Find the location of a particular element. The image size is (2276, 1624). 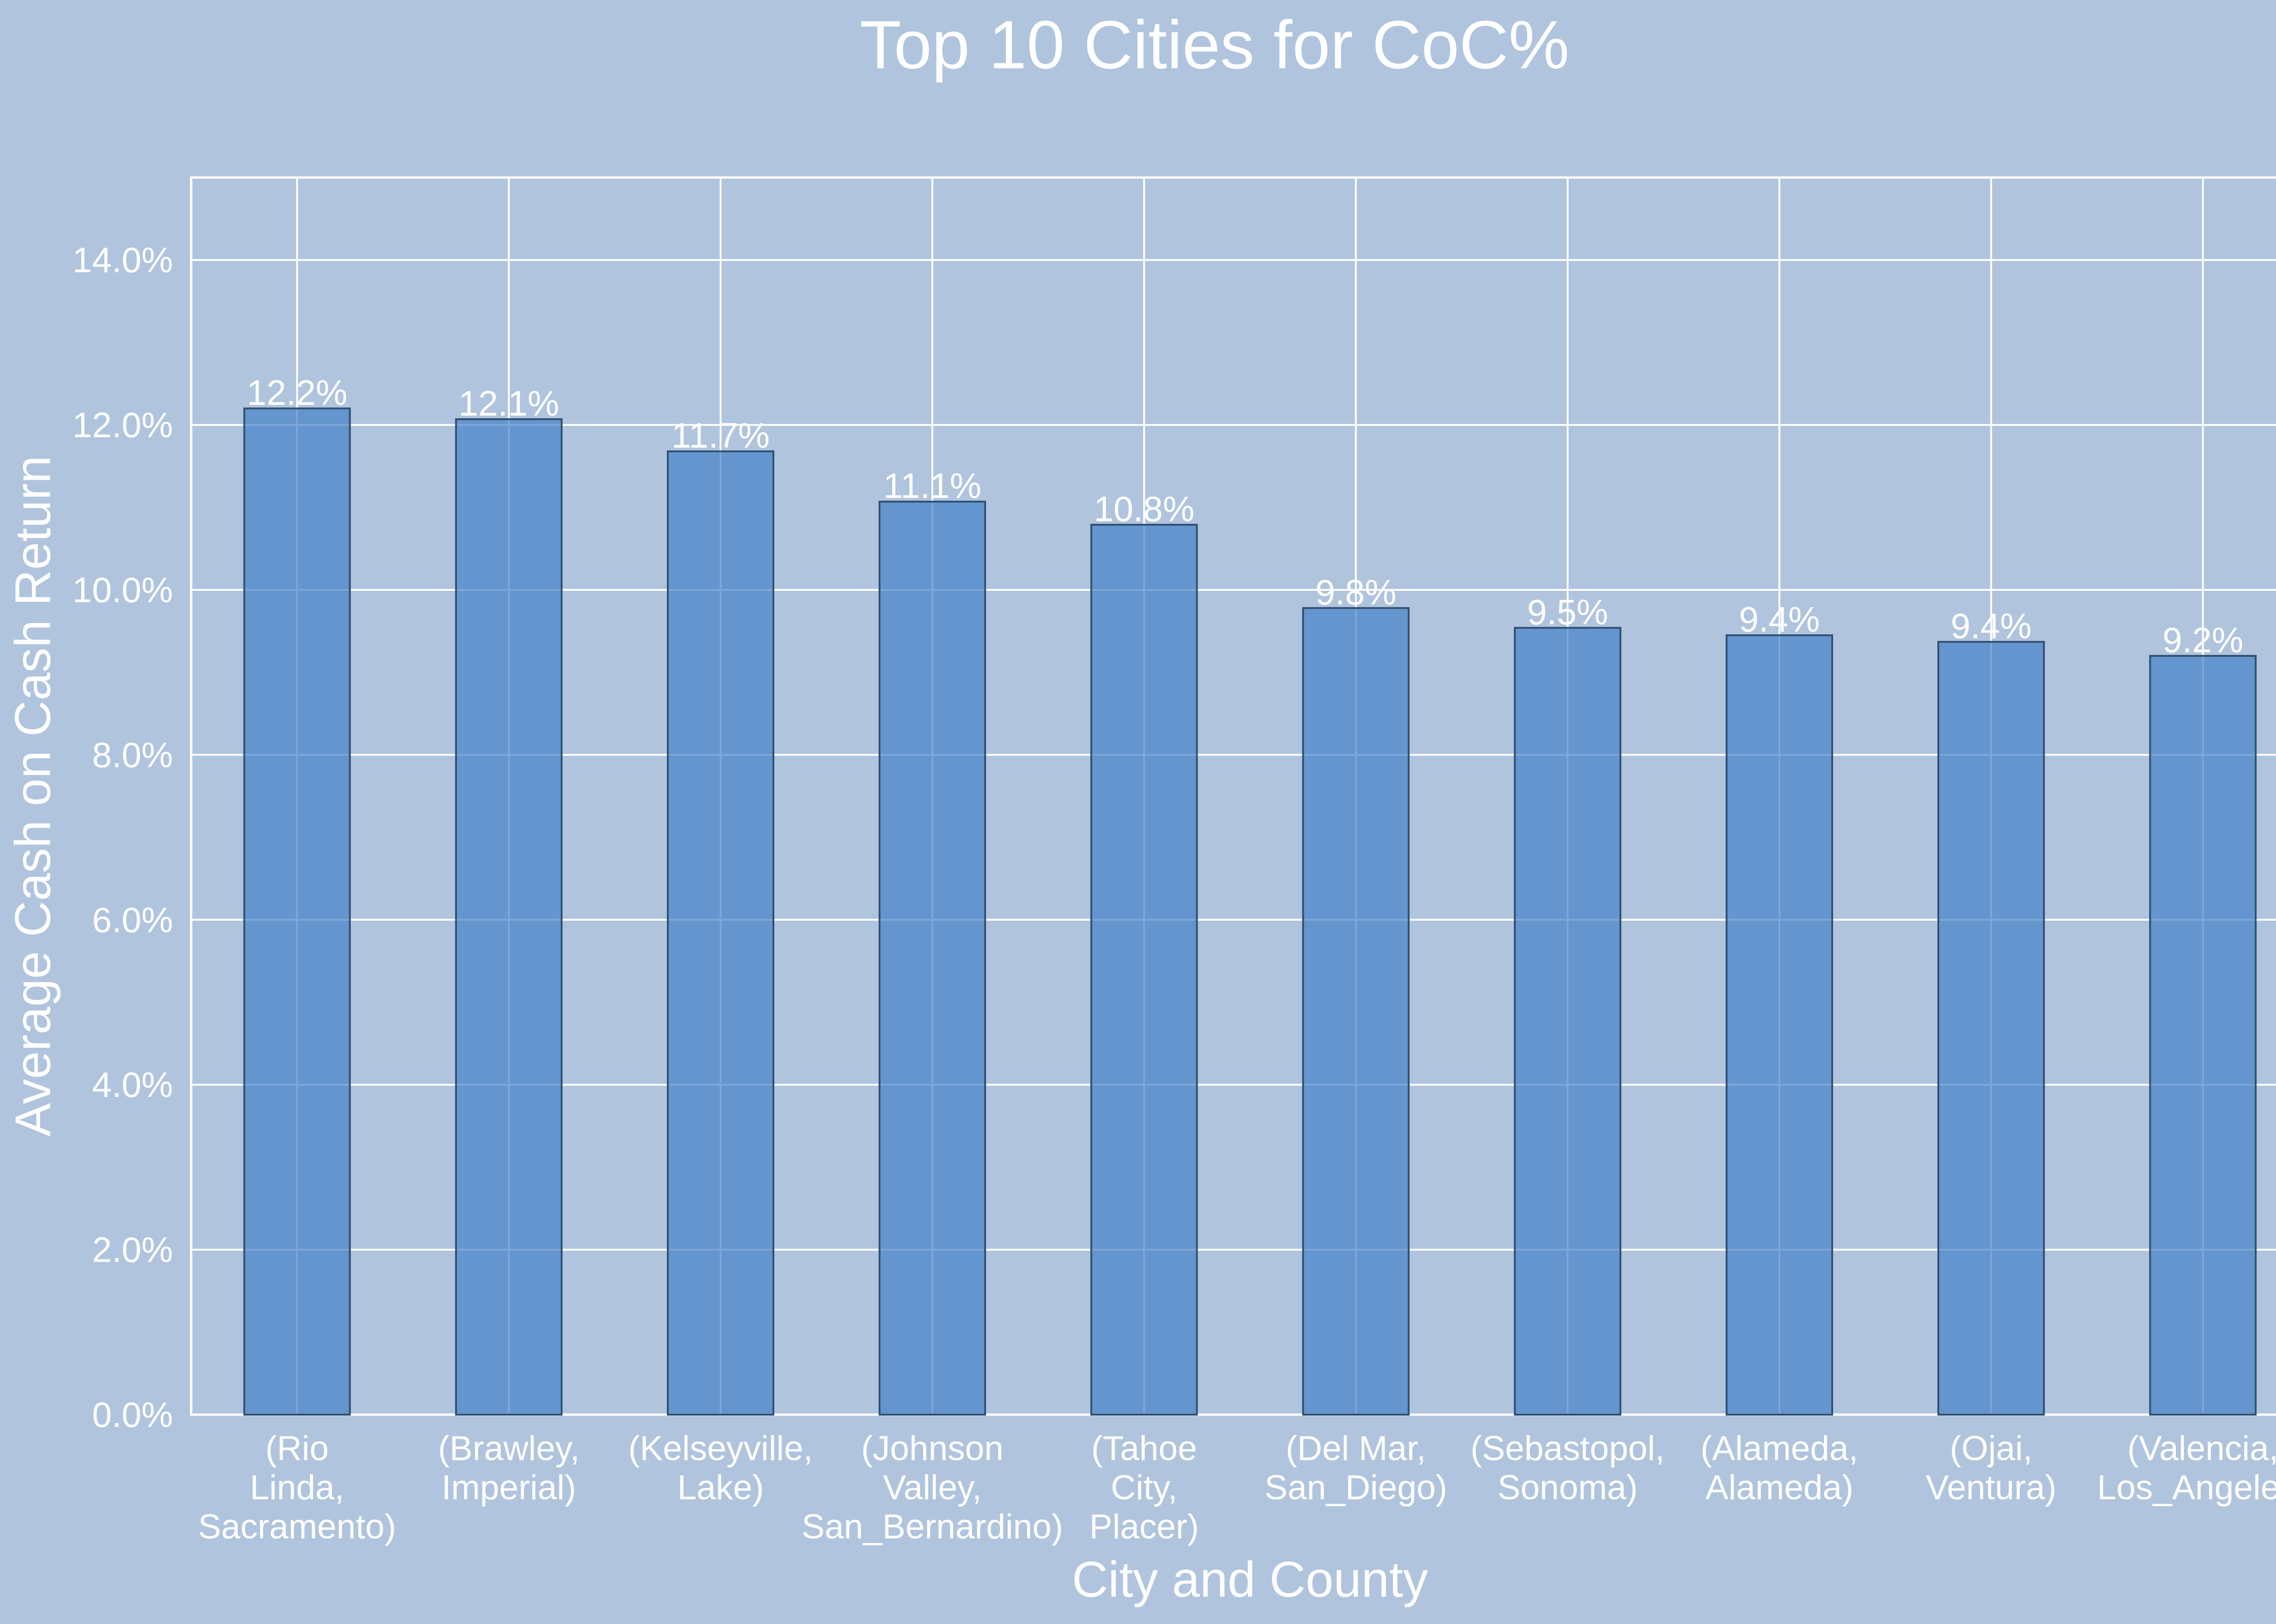

chart-title: Top 10 Cities for CoC% is located at coordinates (1215, 44).